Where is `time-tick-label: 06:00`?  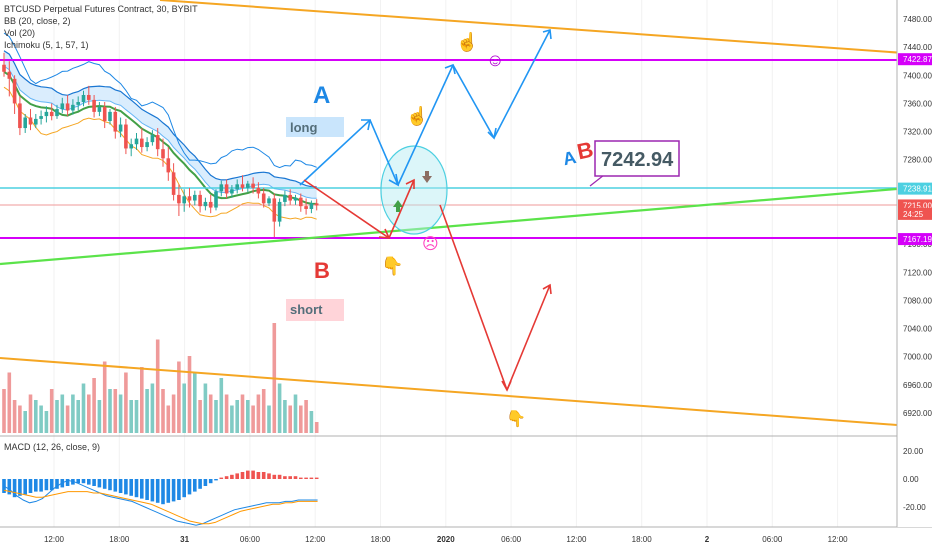
time-tick-label: 06:00 is located at coordinates (772, 539).